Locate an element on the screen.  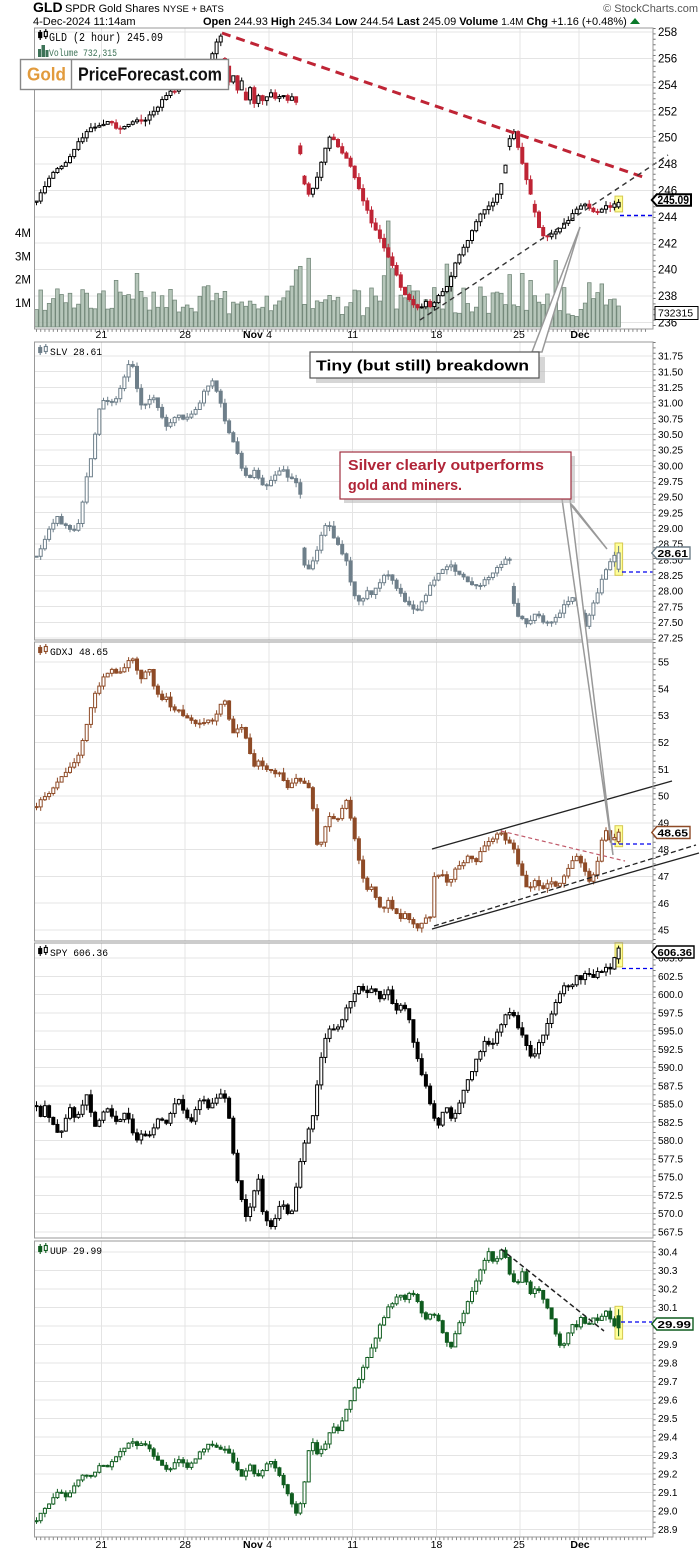
svg-text: 567.5 is located at coordinates (670, 1233).